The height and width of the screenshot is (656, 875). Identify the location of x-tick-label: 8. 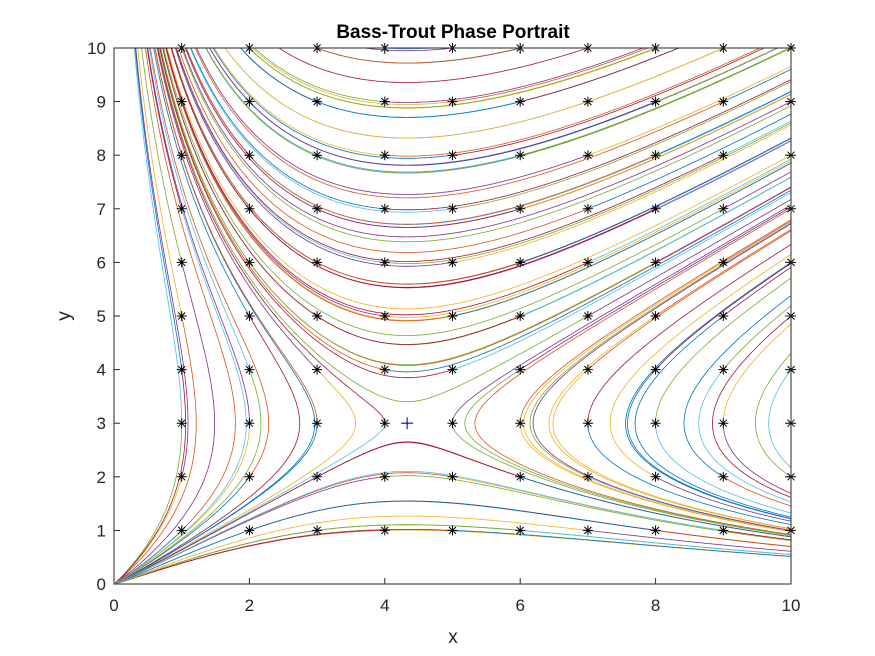
(655, 605).